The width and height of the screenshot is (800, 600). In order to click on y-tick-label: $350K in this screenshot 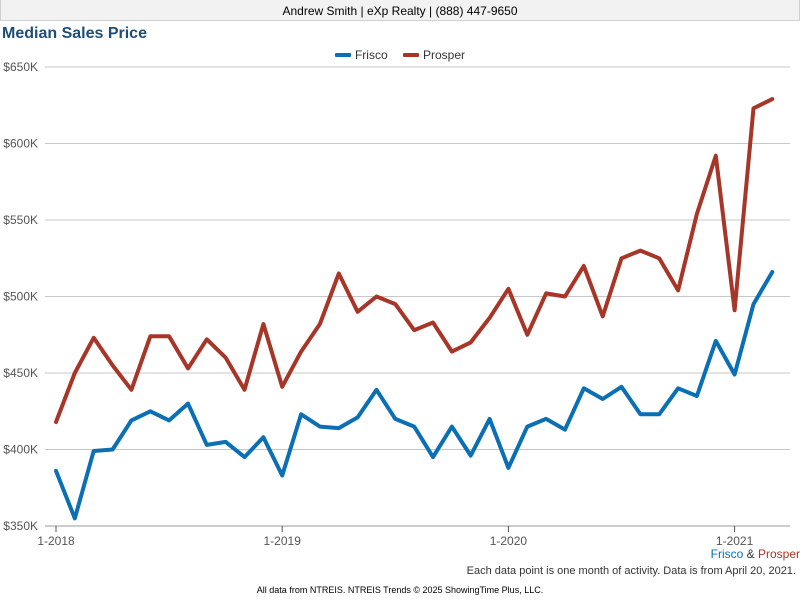, I will do `click(20, 526)`.